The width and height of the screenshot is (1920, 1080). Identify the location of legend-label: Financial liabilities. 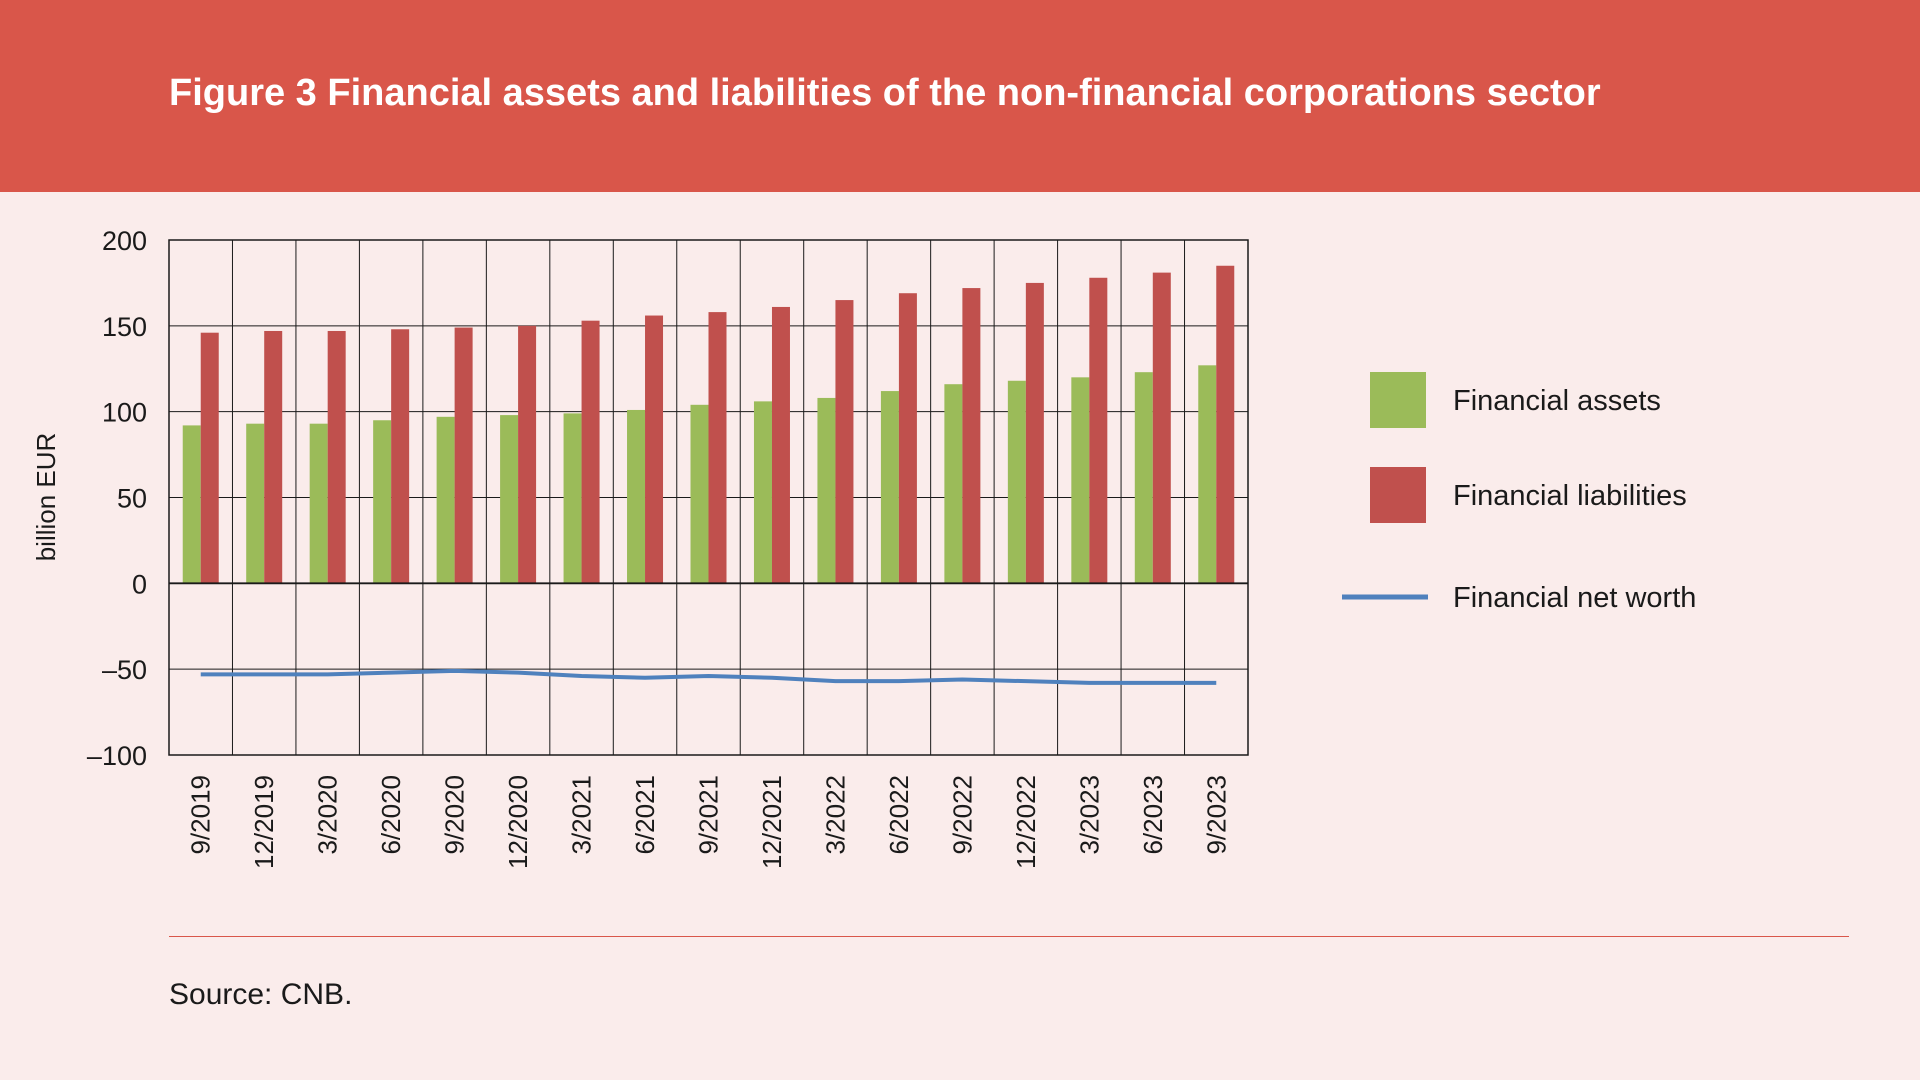
(1570, 496).